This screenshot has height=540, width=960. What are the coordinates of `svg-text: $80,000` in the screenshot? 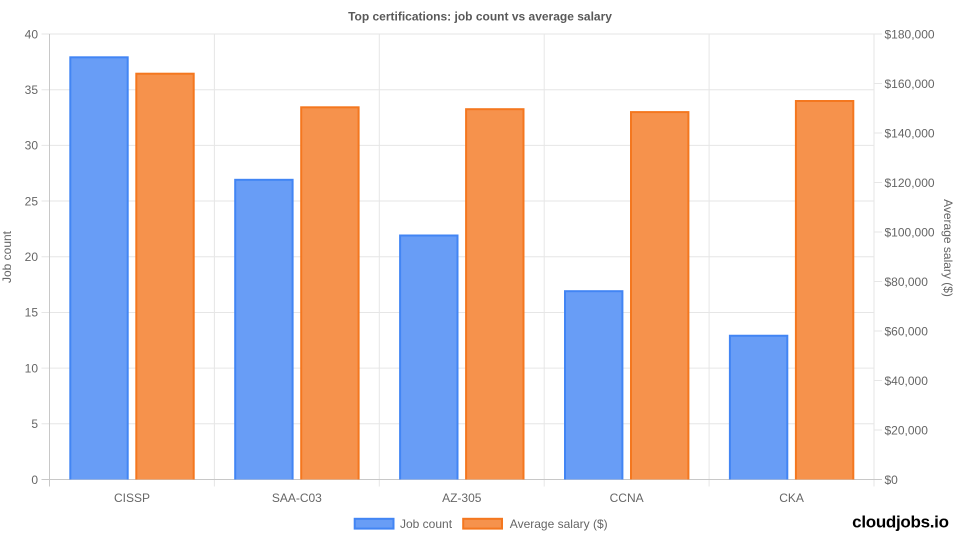 It's located at (907, 282).